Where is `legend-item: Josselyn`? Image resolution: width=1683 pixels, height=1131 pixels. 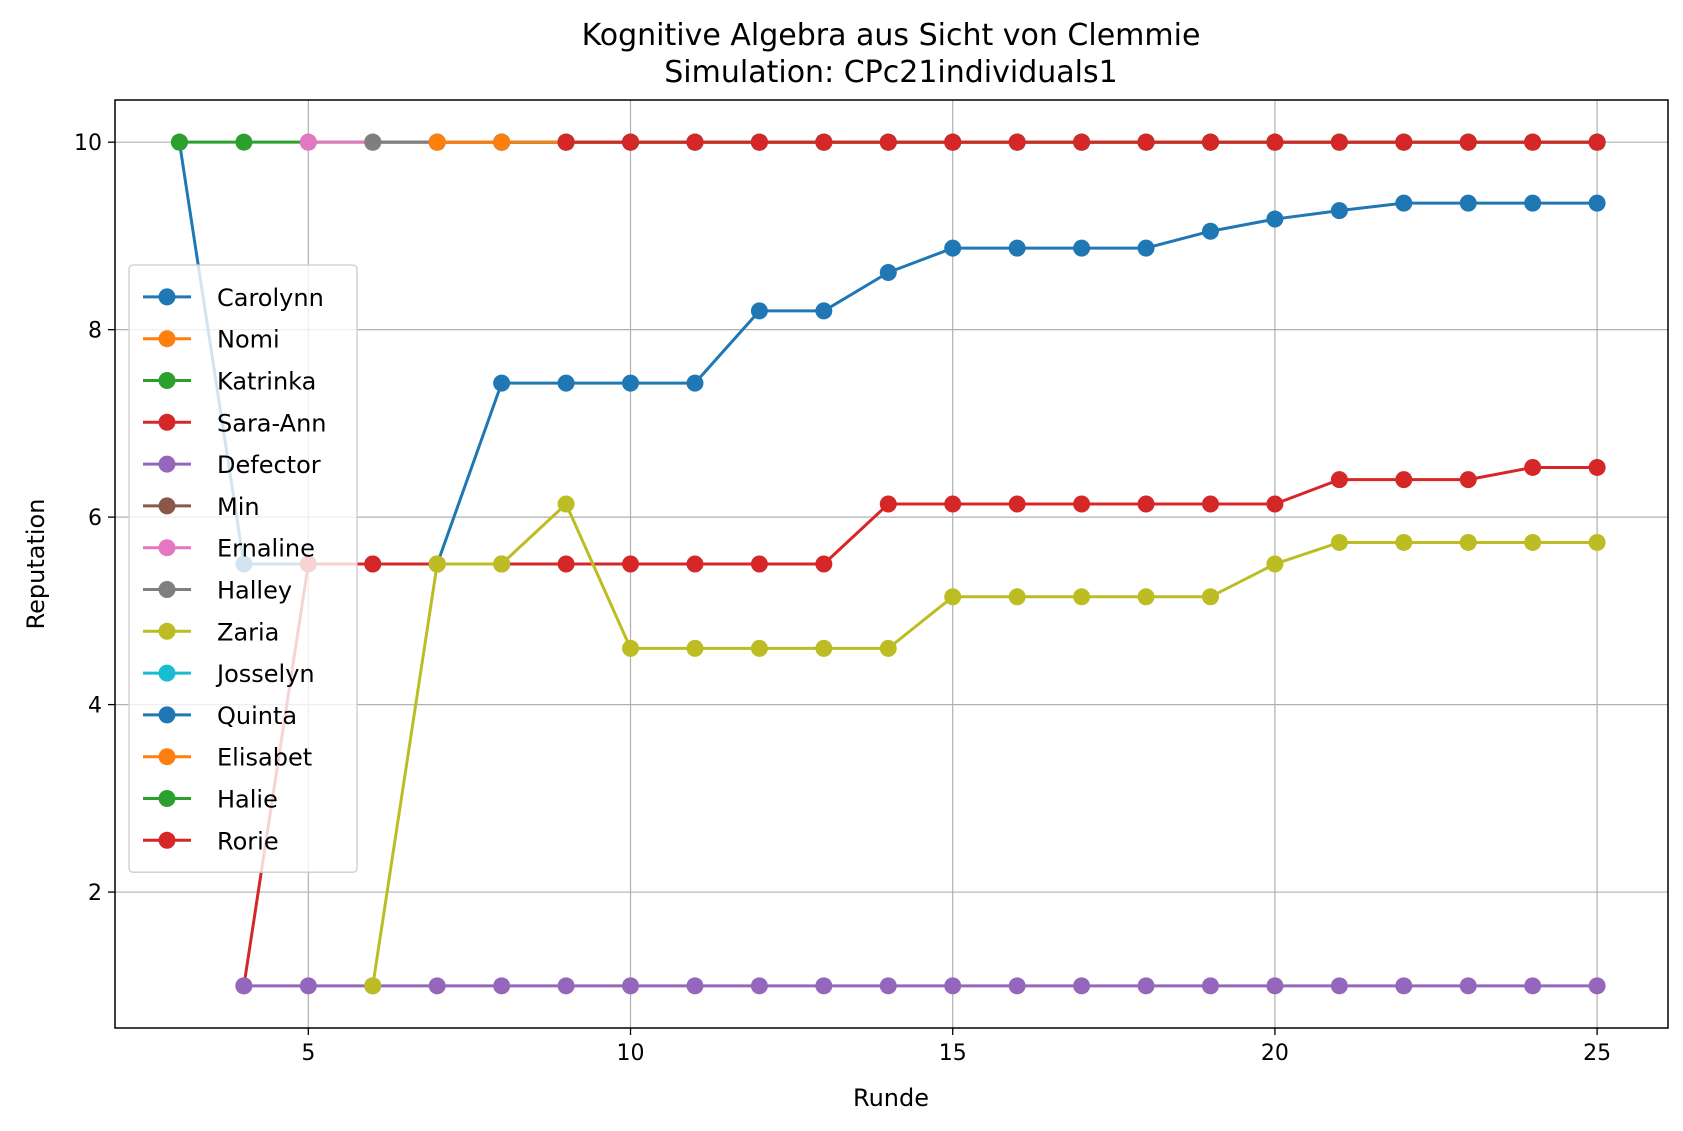 legend-item: Josselyn is located at coordinates (229, 674).